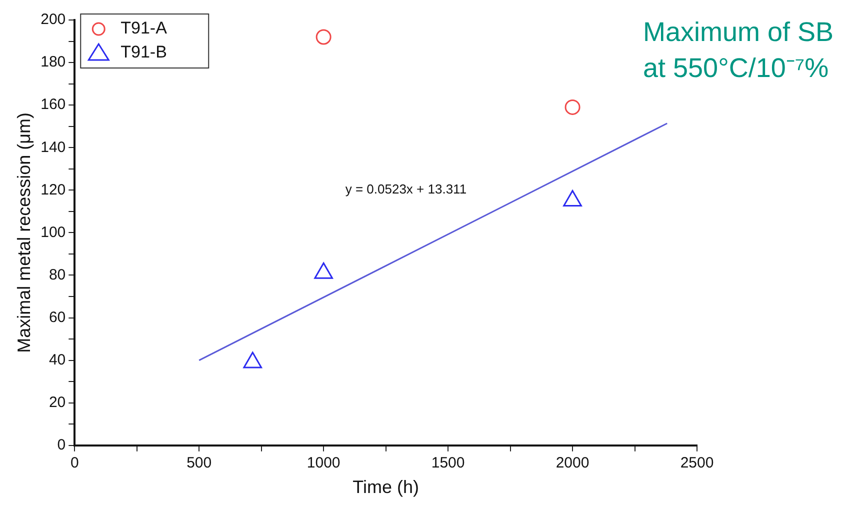 This screenshot has height=509, width=863. I want to click on y-tick-label: 0, so click(61, 445).